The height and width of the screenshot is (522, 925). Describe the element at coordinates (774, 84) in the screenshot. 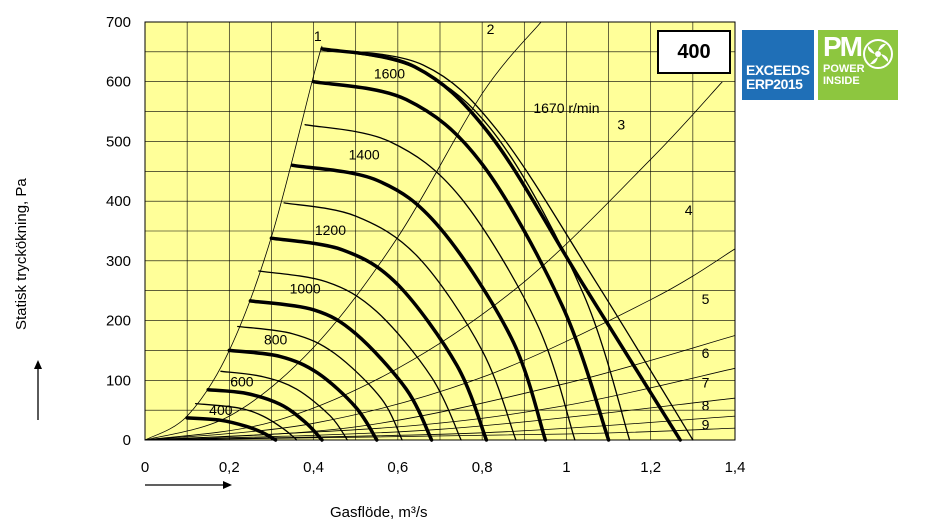

I see `erp-badge-line2: ERP2015` at that location.